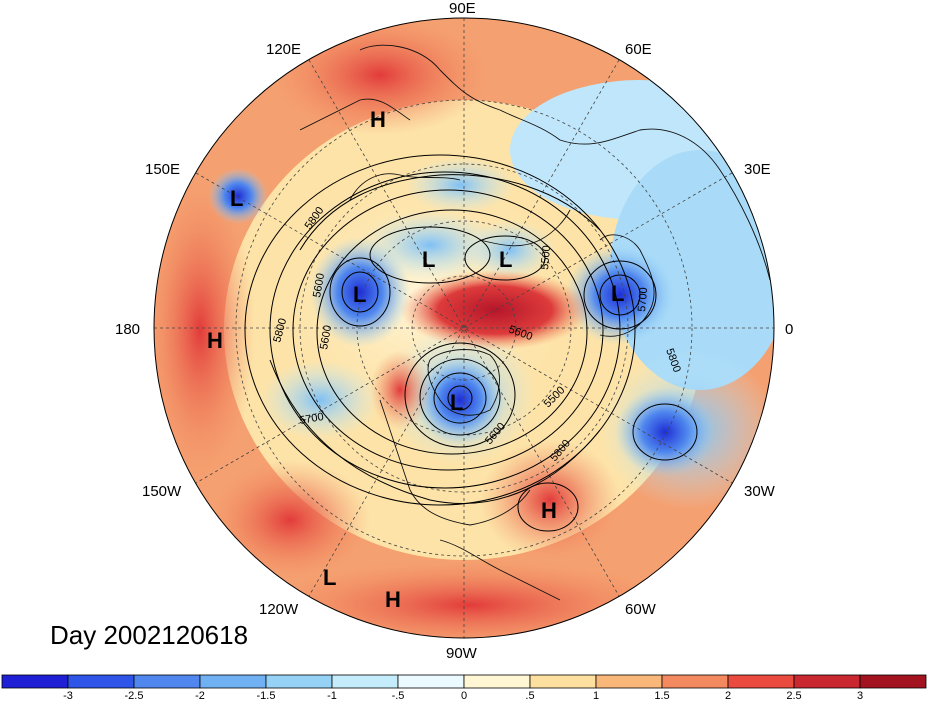 The image size is (928, 702). Describe the element at coordinates (638, 49) in the screenshot. I see `lon-label-60e: 60E` at that location.